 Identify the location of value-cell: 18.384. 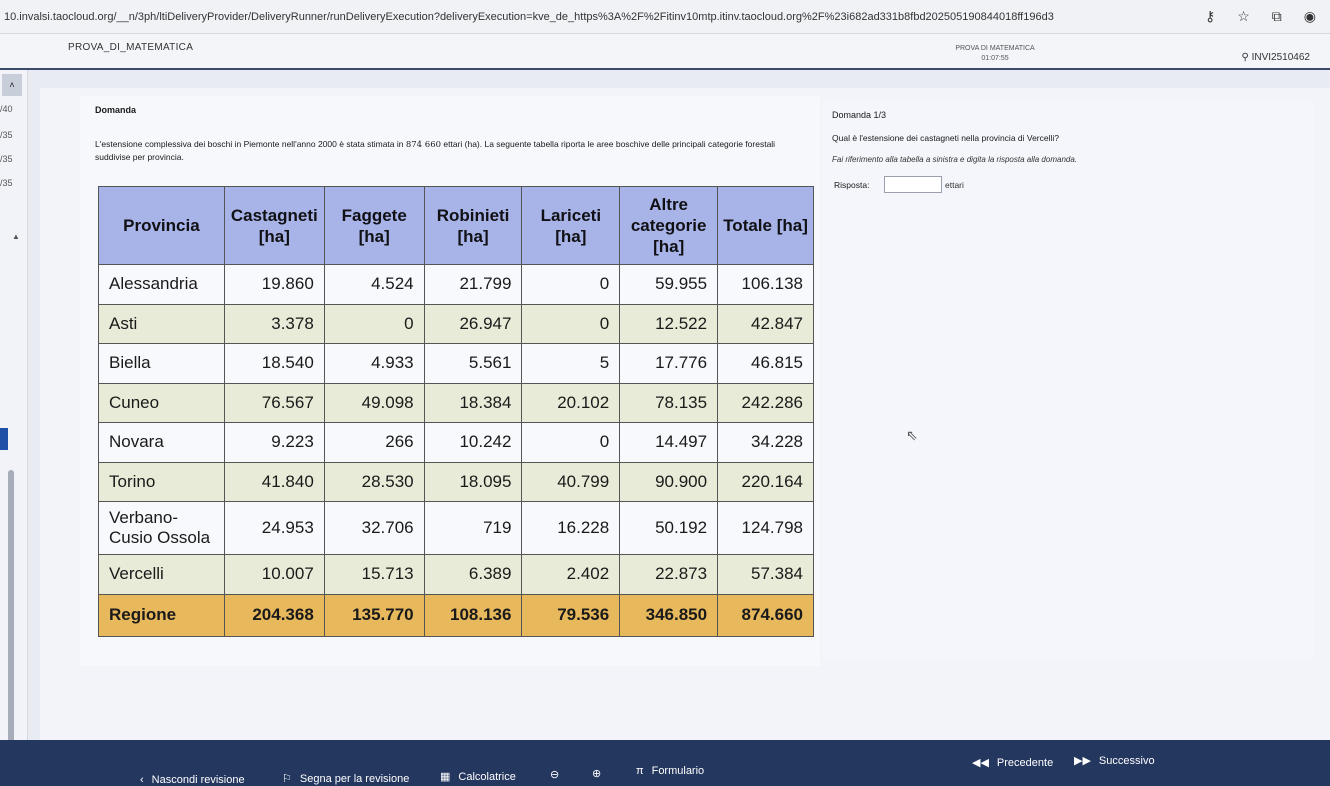
(473, 402).